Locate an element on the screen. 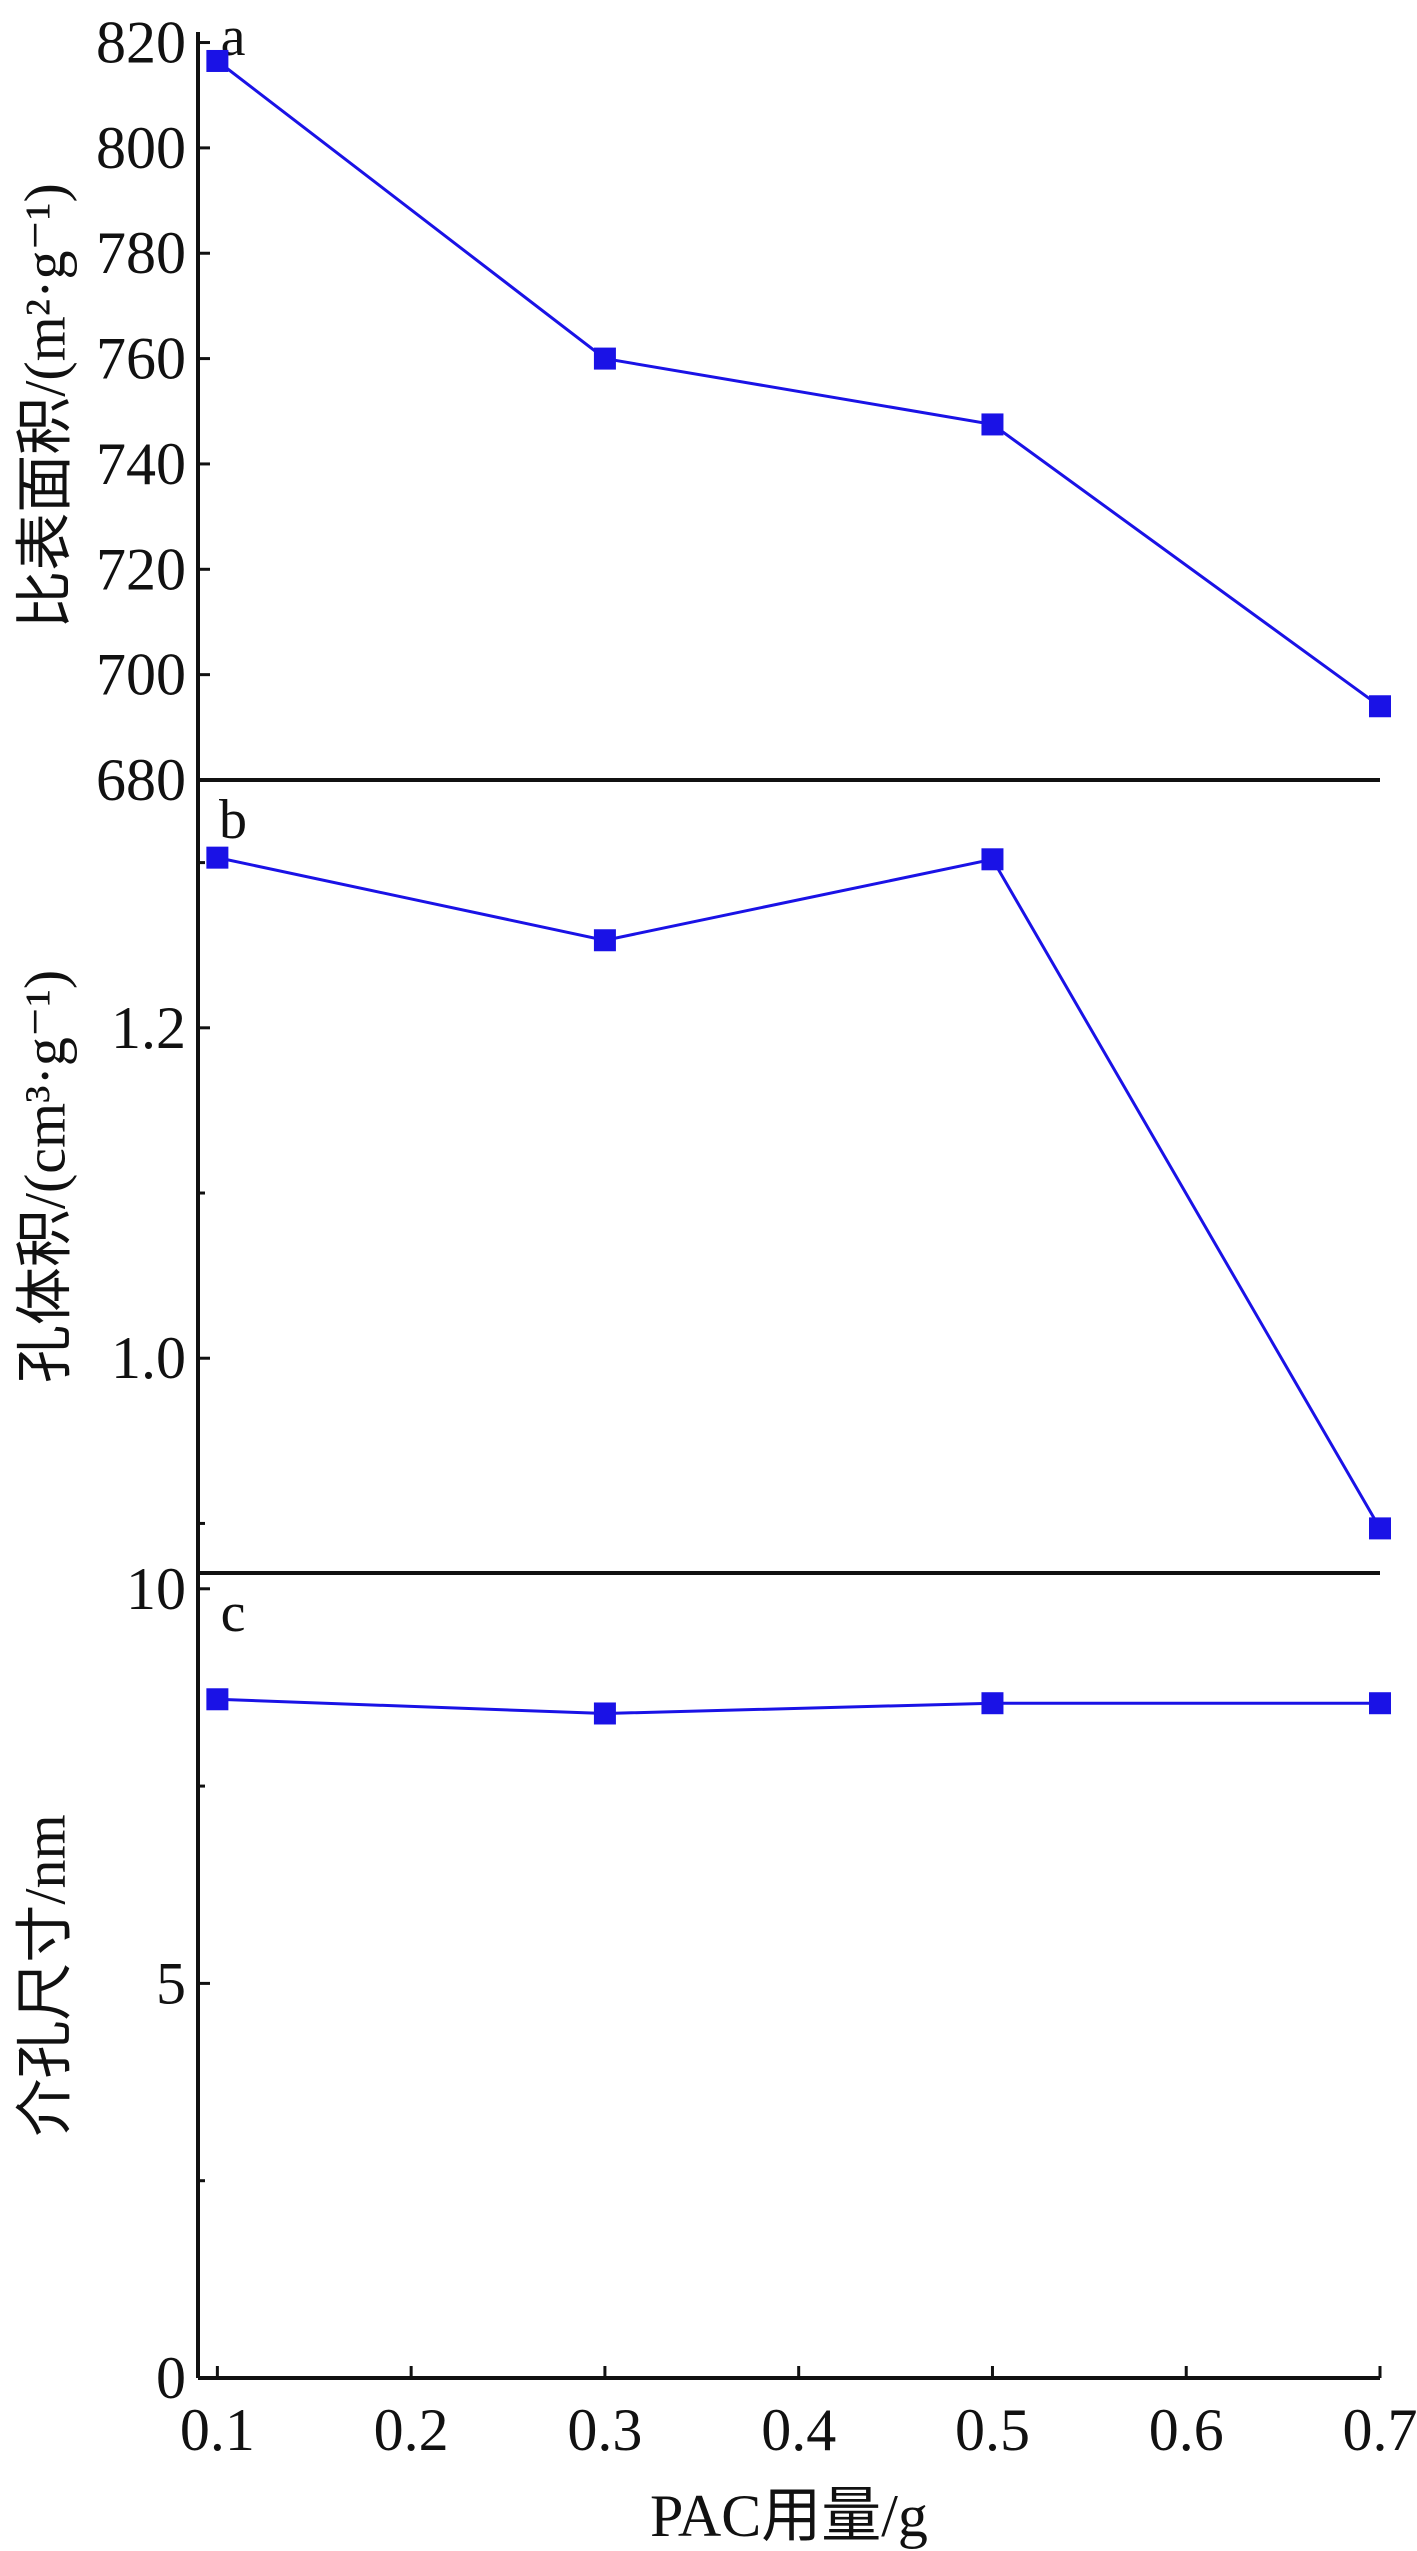 Image resolution: width=1417 pixels, height=2551 pixels. y-tick-label-a: 800 is located at coordinates (141, 148).